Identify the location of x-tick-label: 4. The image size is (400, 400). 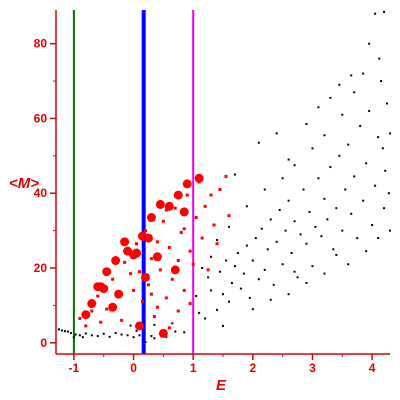
(372, 368).